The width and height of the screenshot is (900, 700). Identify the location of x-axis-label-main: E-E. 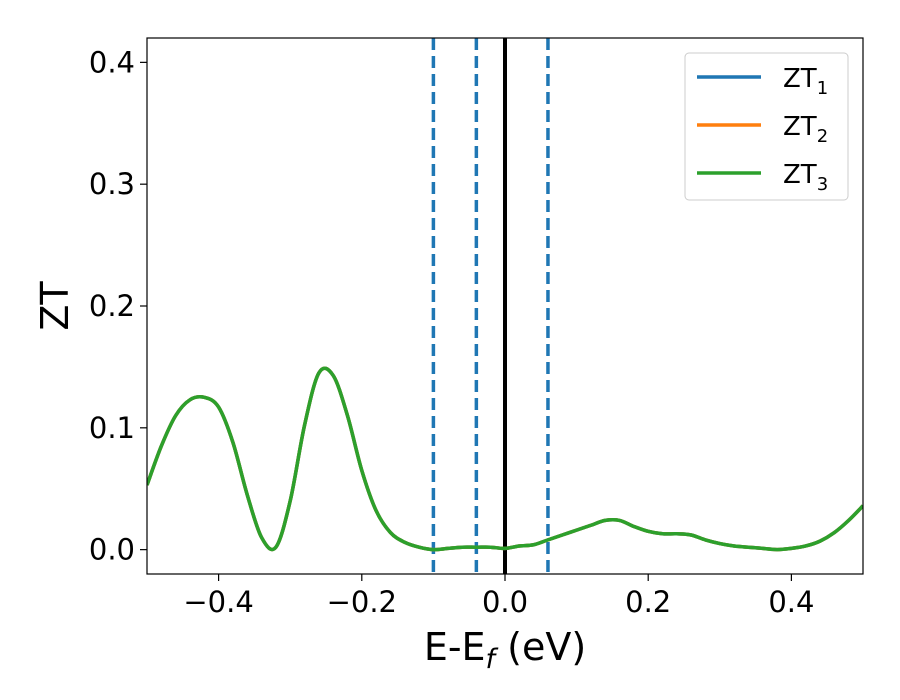
(455, 647).